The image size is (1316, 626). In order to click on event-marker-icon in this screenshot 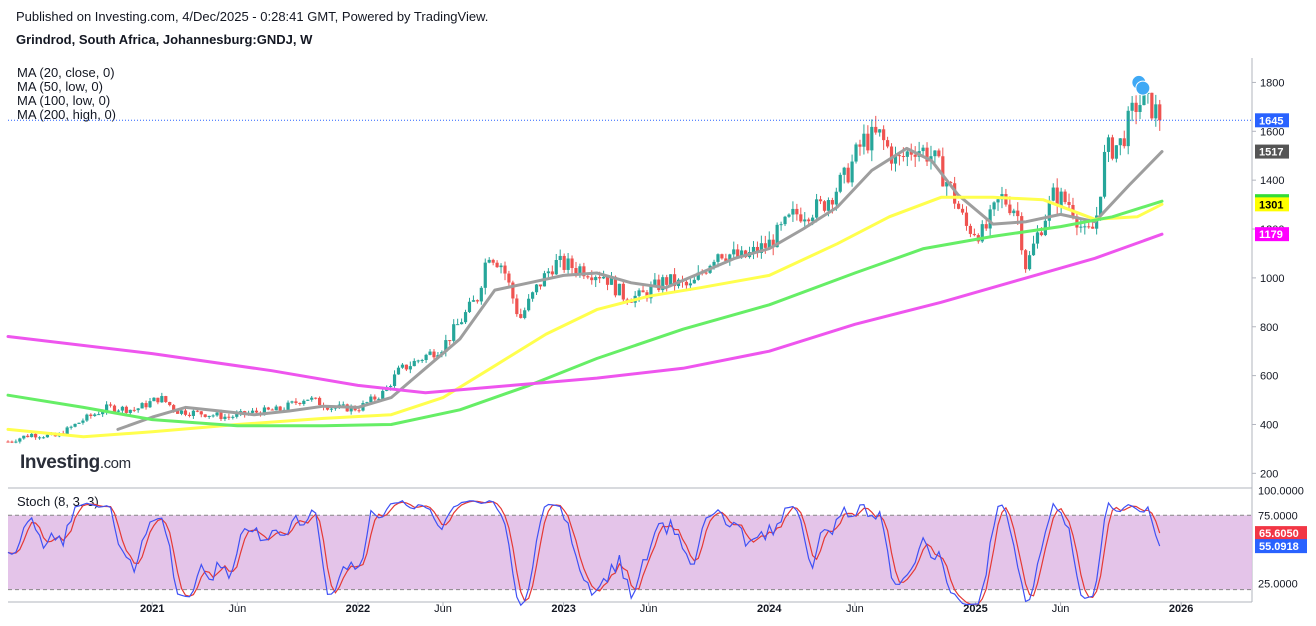, I will do `click(1143, 88)`.